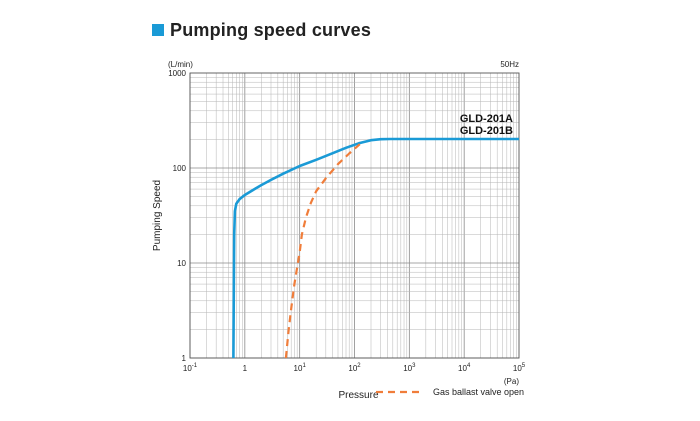  What do you see at coordinates (190, 368) in the screenshot?
I see `x-tick-label: 10⁻¹` at bounding box center [190, 368].